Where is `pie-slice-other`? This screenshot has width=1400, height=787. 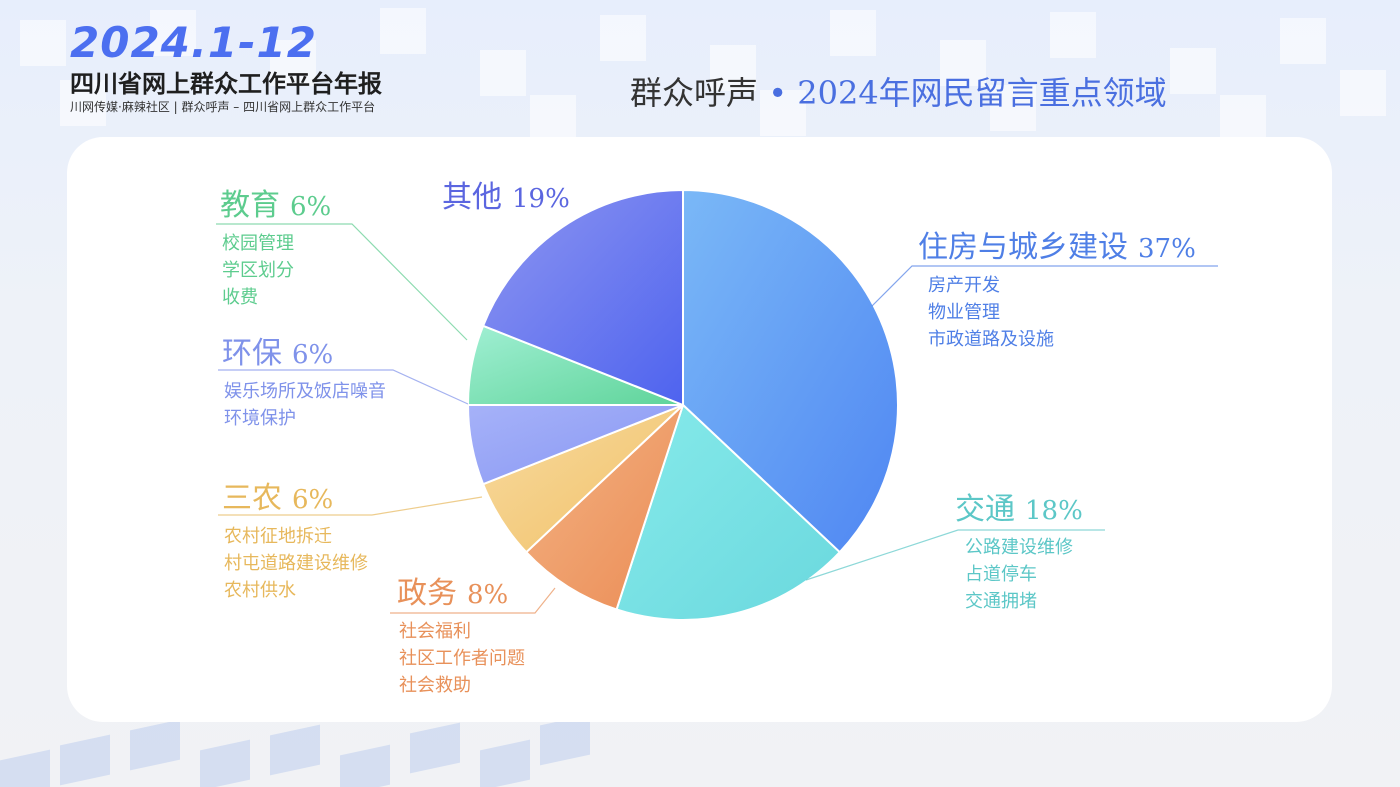 pie-slice-other is located at coordinates (582, 297).